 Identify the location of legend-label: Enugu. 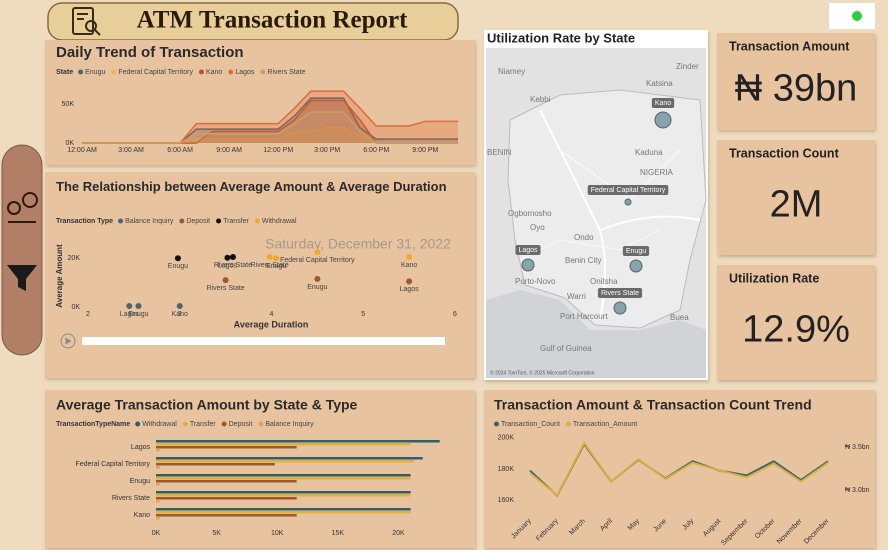
(95, 72).